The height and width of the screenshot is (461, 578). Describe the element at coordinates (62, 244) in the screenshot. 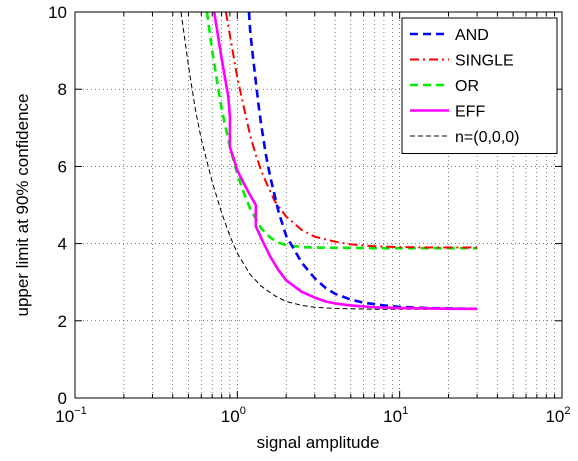

I see `y-tick-label: 4` at that location.